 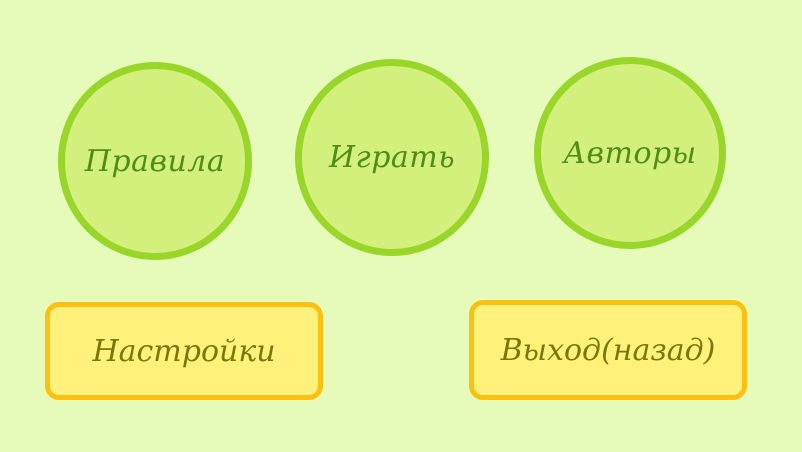 I want to click on rules-button-label: Правила, so click(x=155, y=161).